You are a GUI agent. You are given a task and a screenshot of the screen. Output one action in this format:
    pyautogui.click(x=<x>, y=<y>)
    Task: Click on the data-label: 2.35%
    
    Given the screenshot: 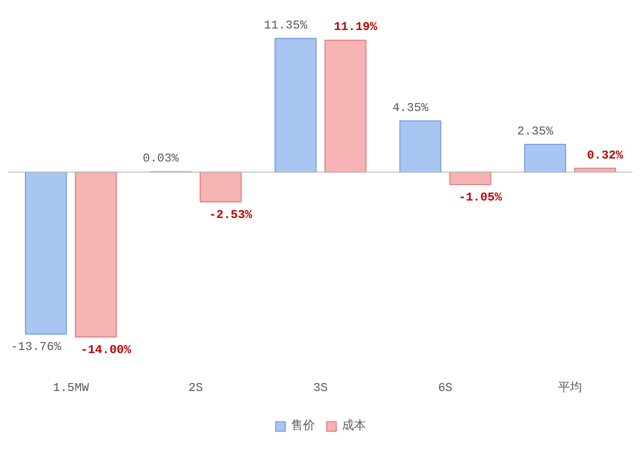 What is the action you would take?
    pyautogui.click(x=535, y=131)
    